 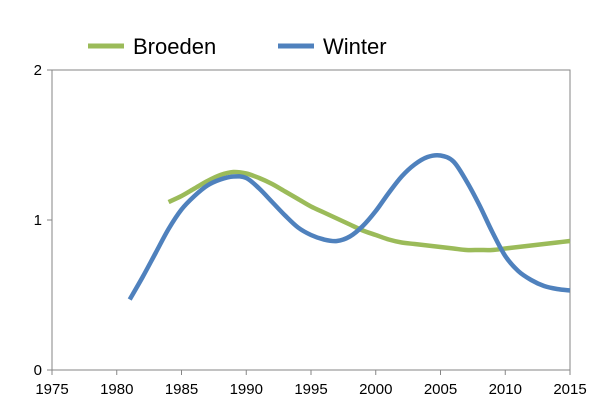 I want to click on series-line-broeden, so click(x=369, y=211).